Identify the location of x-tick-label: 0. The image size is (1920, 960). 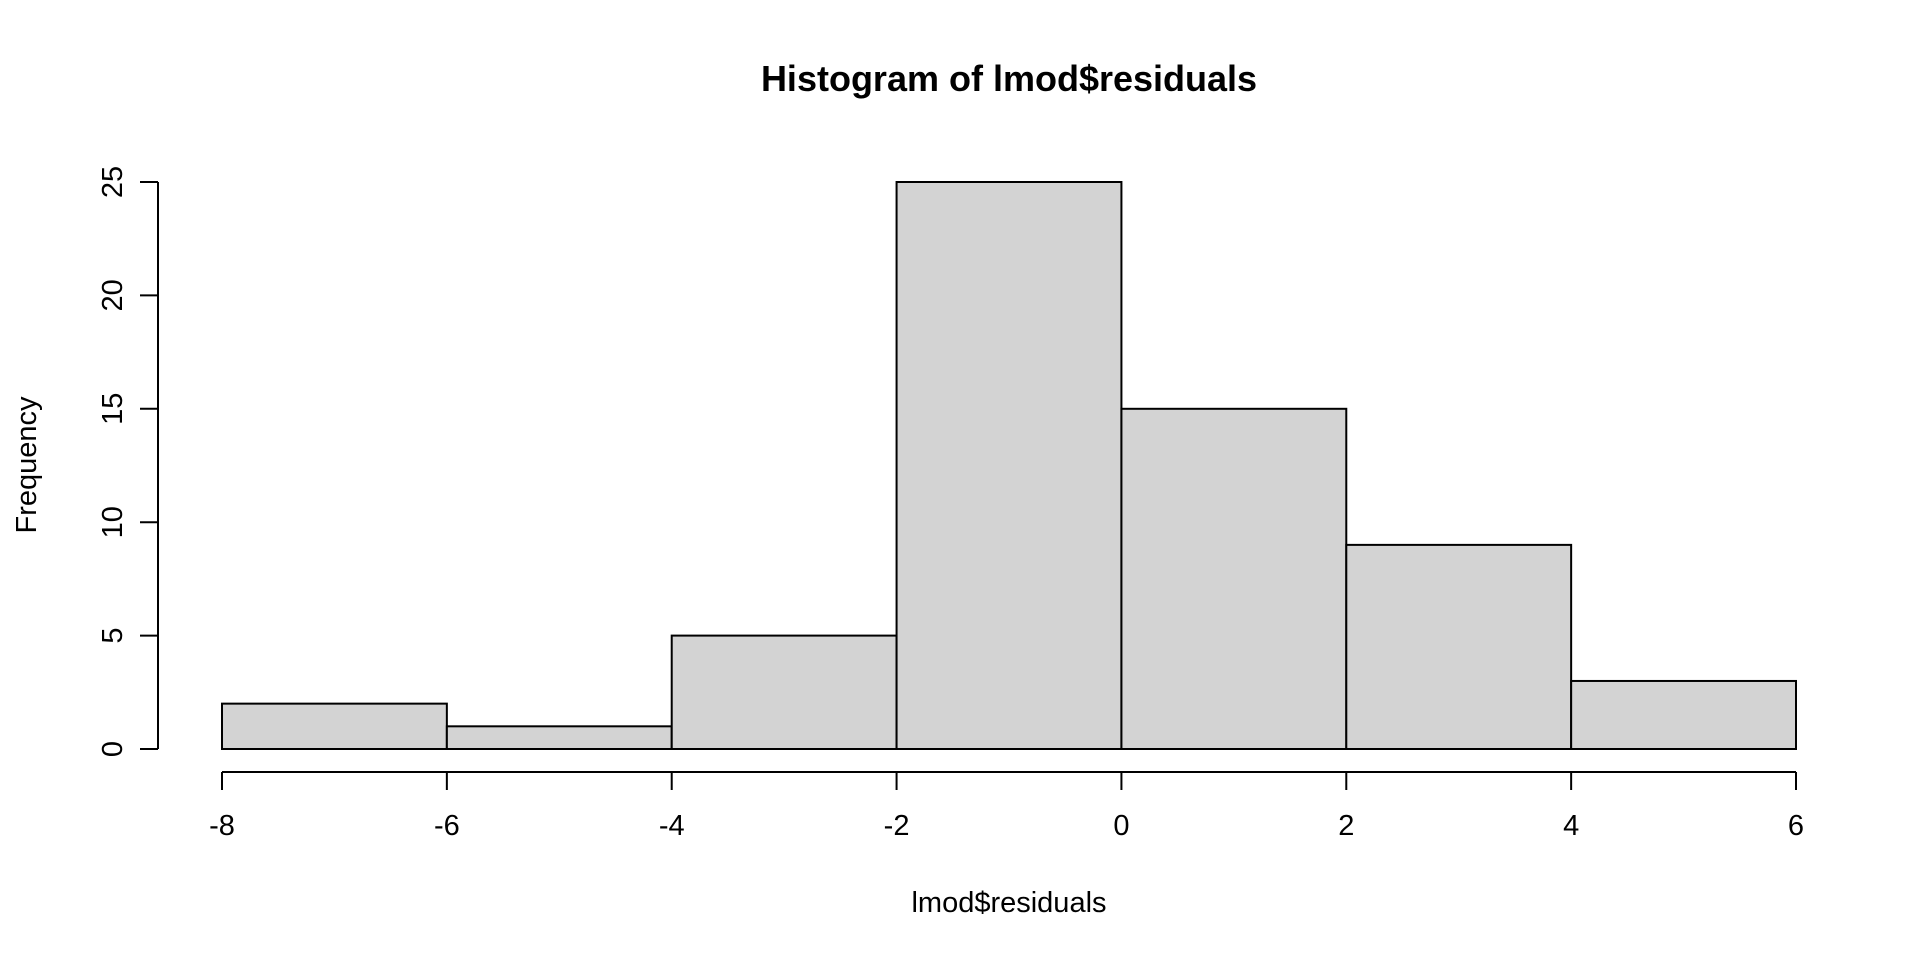
(1121, 826).